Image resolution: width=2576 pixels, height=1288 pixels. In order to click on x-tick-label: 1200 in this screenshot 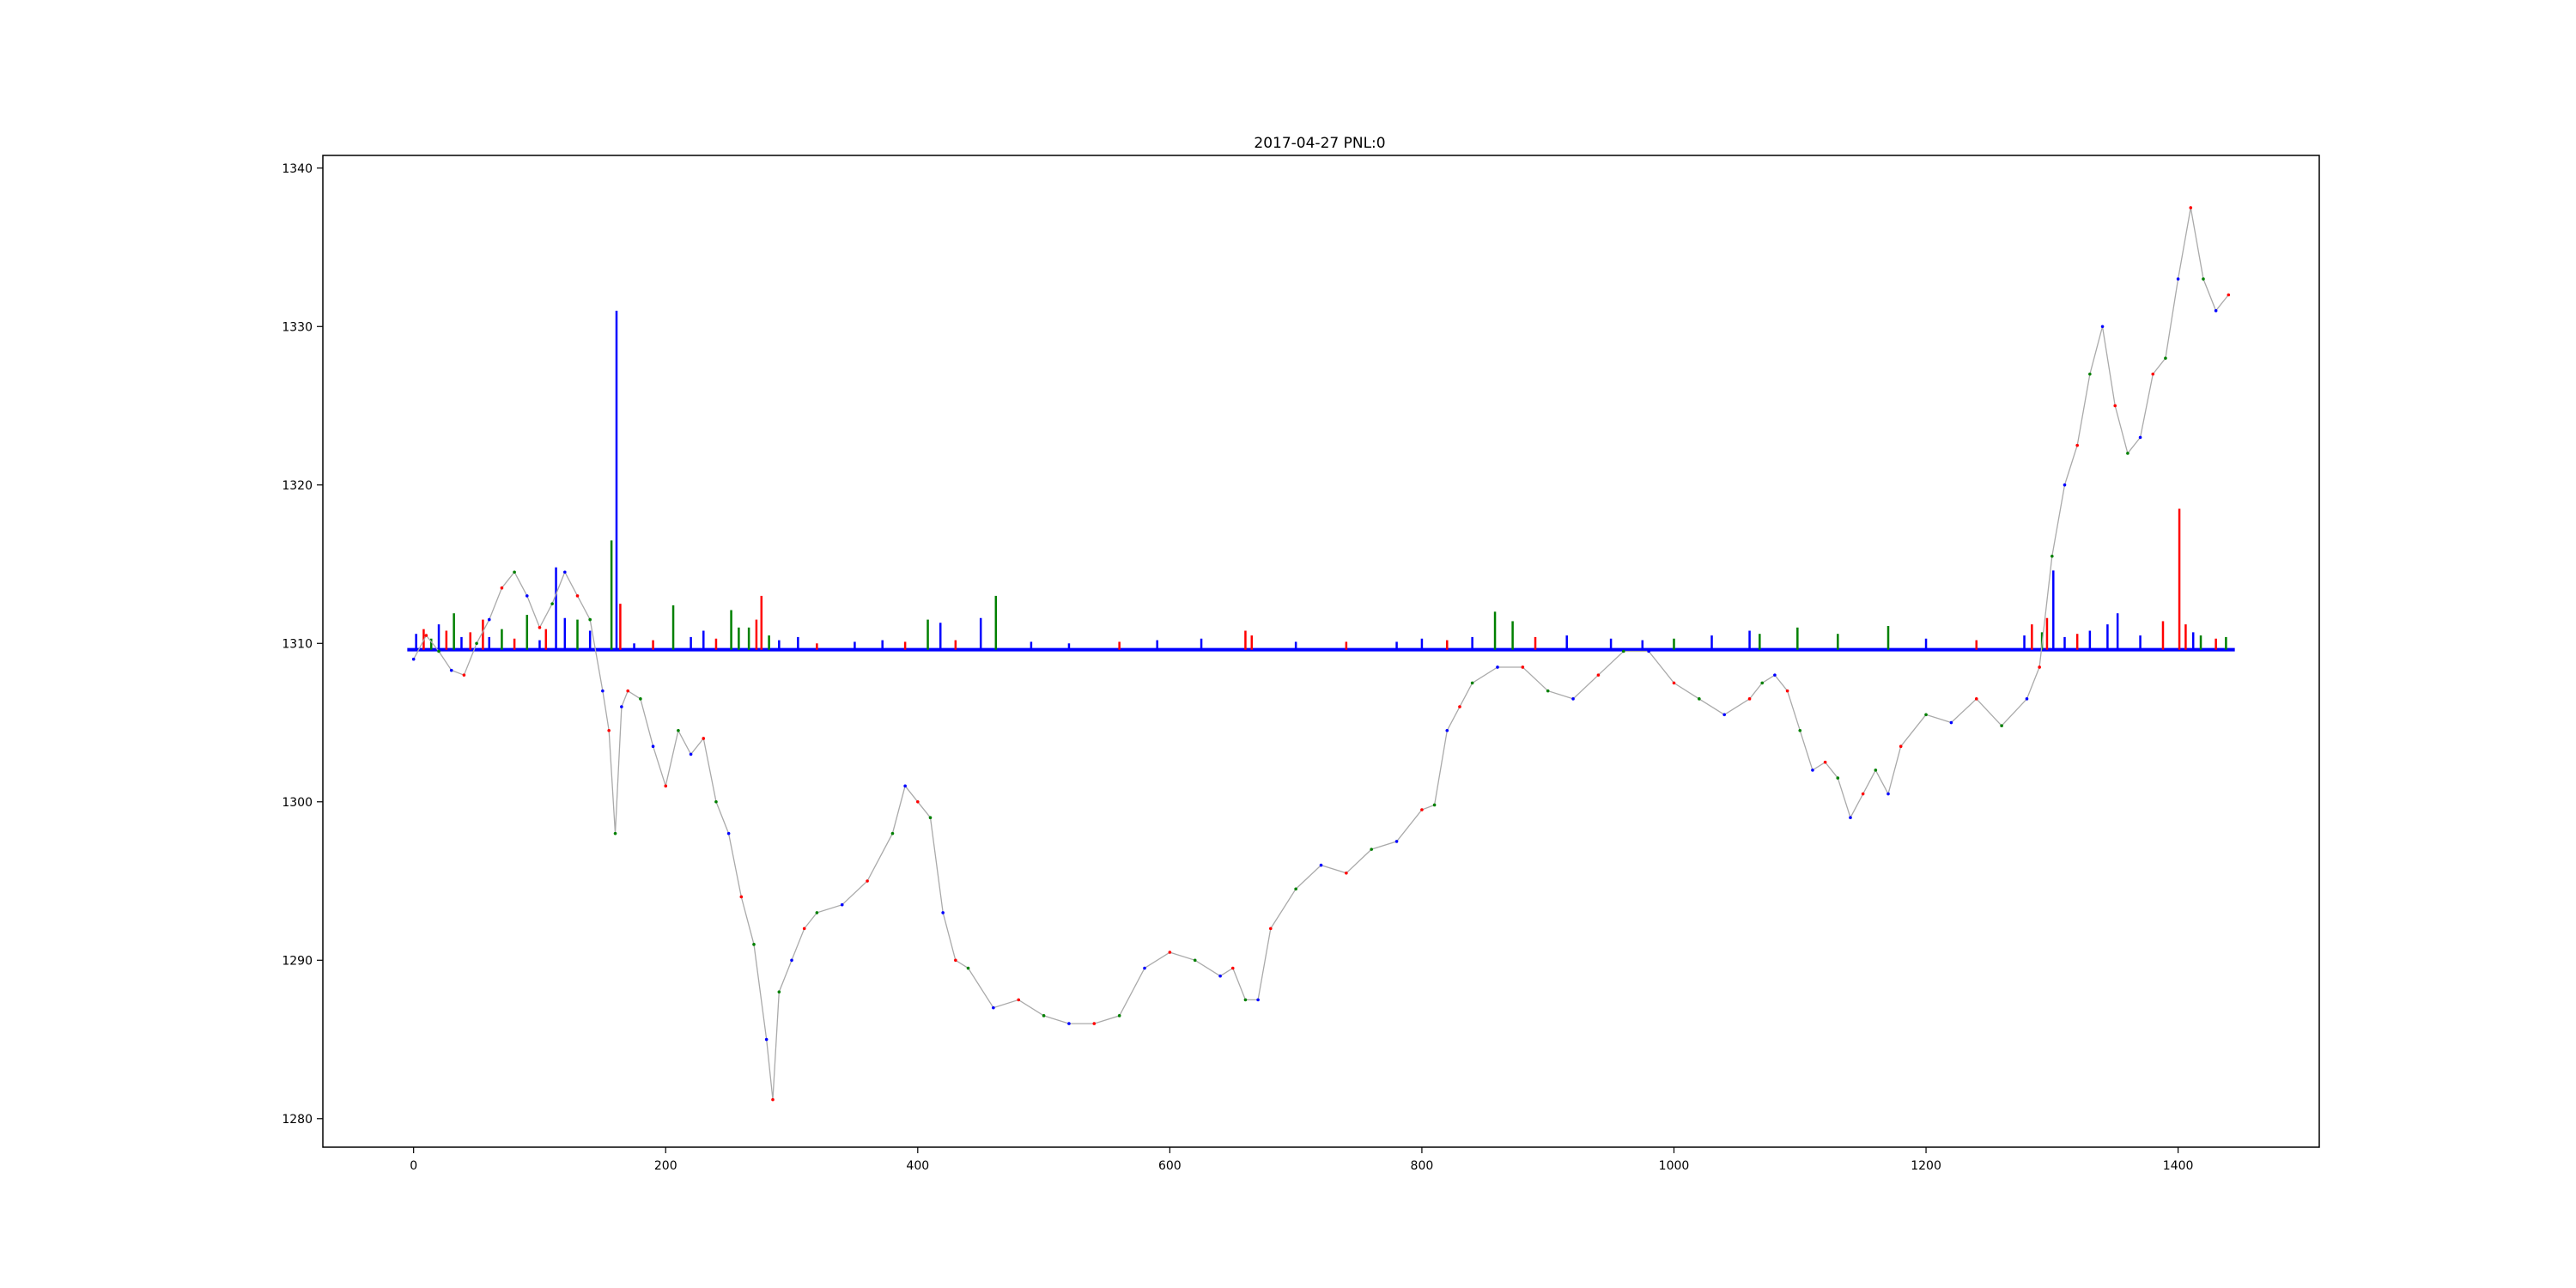, I will do `click(1926, 1166)`.